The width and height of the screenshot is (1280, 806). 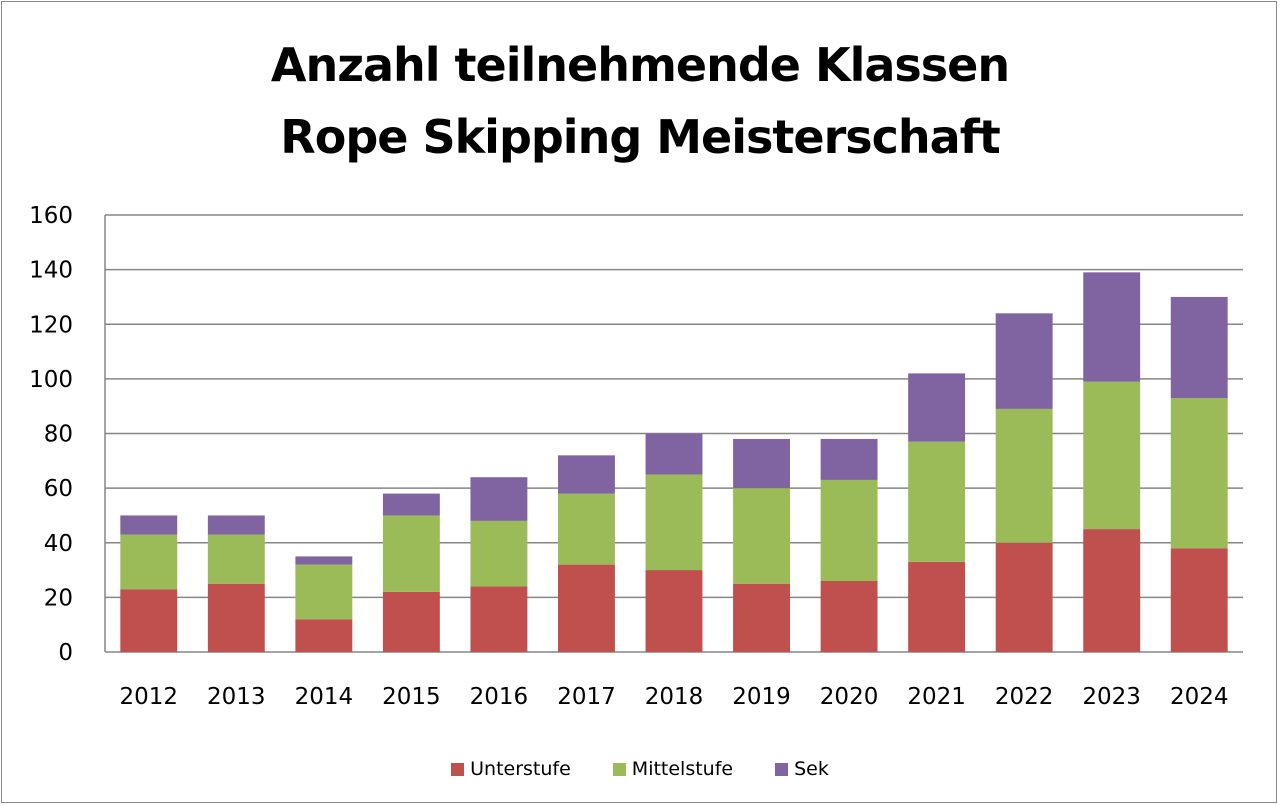 I want to click on bar-sek-2022, so click(x=1024, y=361).